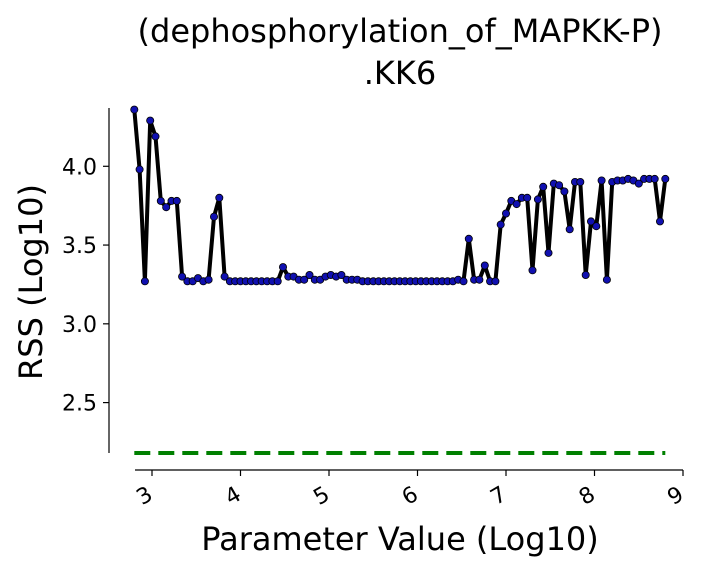  Describe the element at coordinates (79, 246) in the screenshot. I see `y-tick-label: 3.5` at that location.